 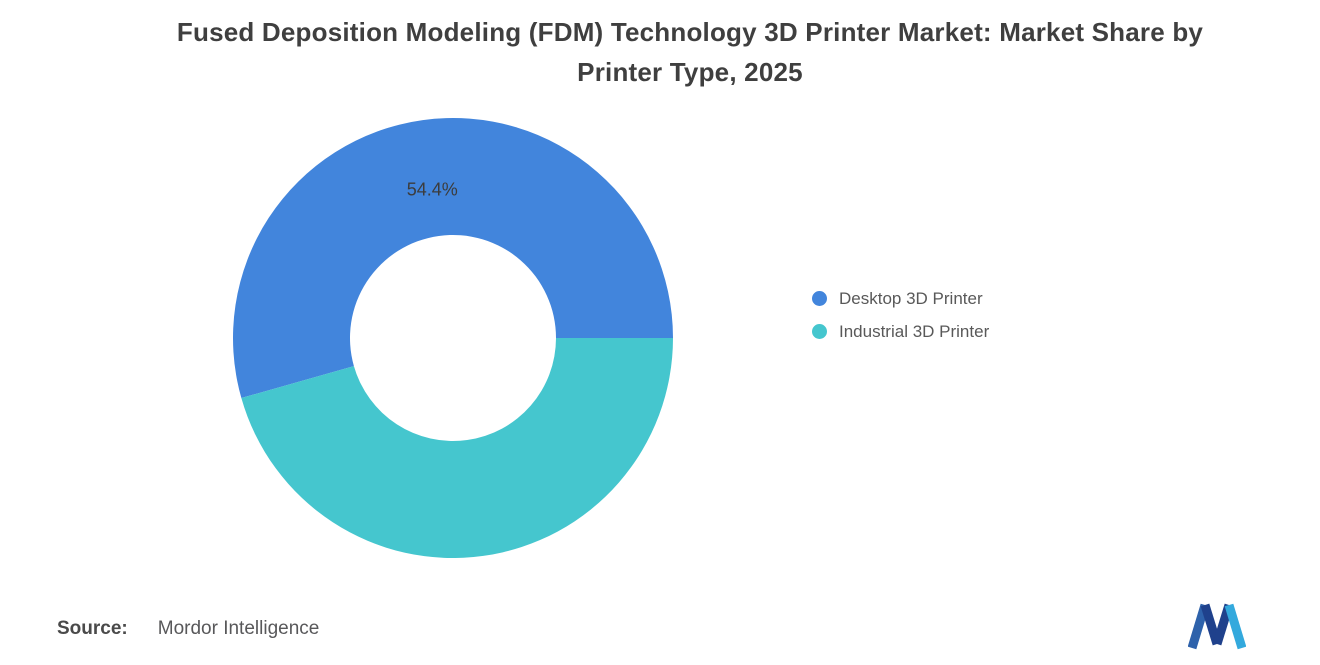 I want to click on brand-logo-area, so click(x=1217, y=625).